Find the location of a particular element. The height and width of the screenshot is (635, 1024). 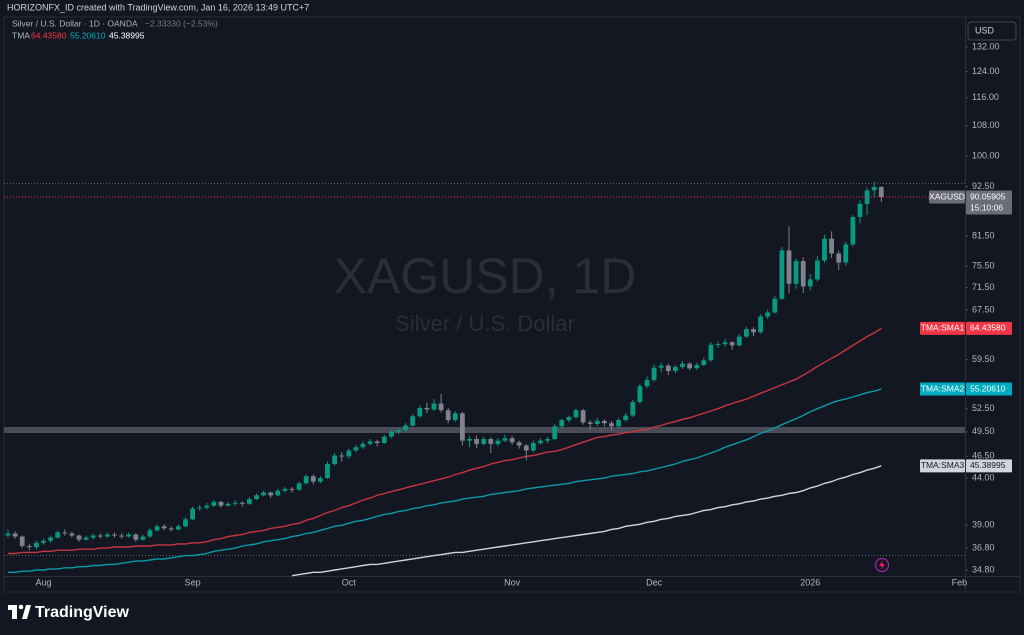

y-tick-label: 59.50 is located at coordinates (983, 359).